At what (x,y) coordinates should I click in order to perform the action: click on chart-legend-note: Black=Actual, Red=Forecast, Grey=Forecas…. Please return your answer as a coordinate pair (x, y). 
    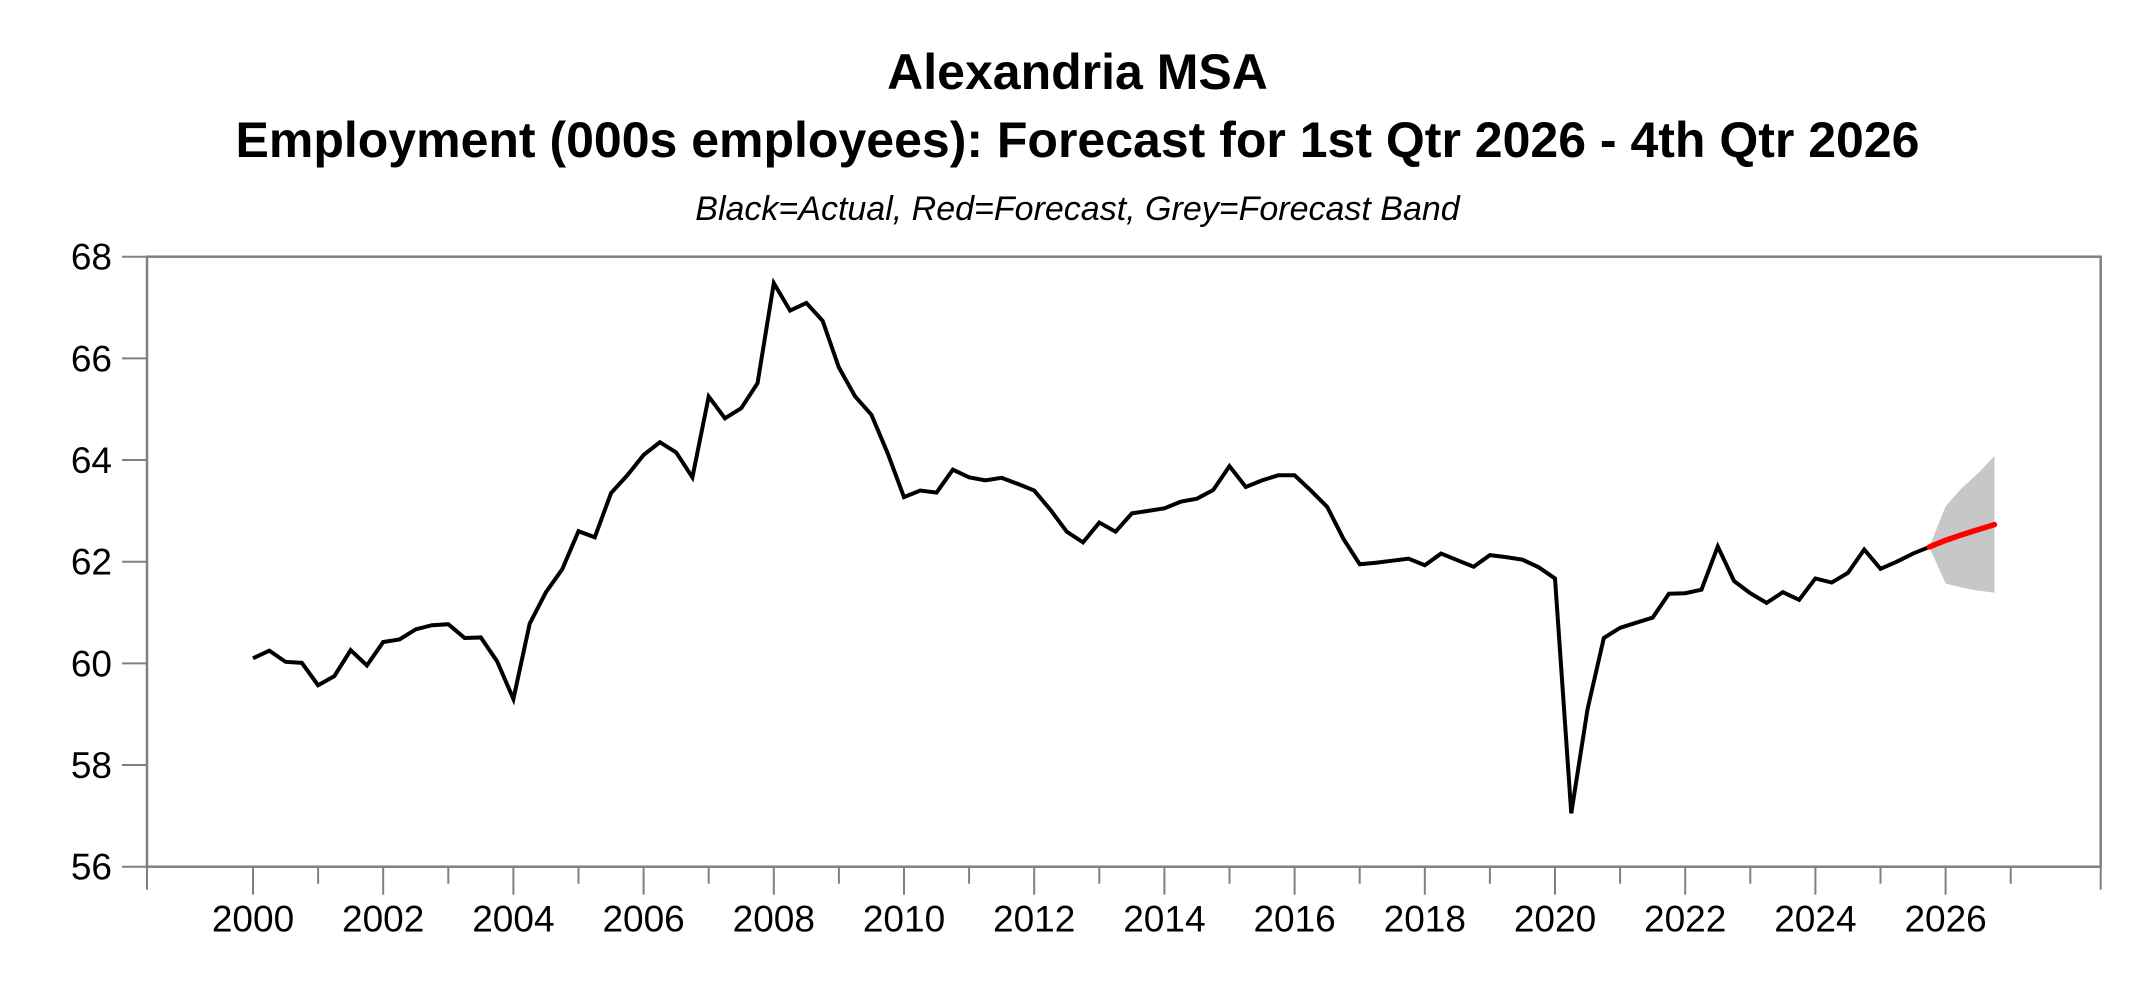
    Looking at the image, I should click on (1077, 209).